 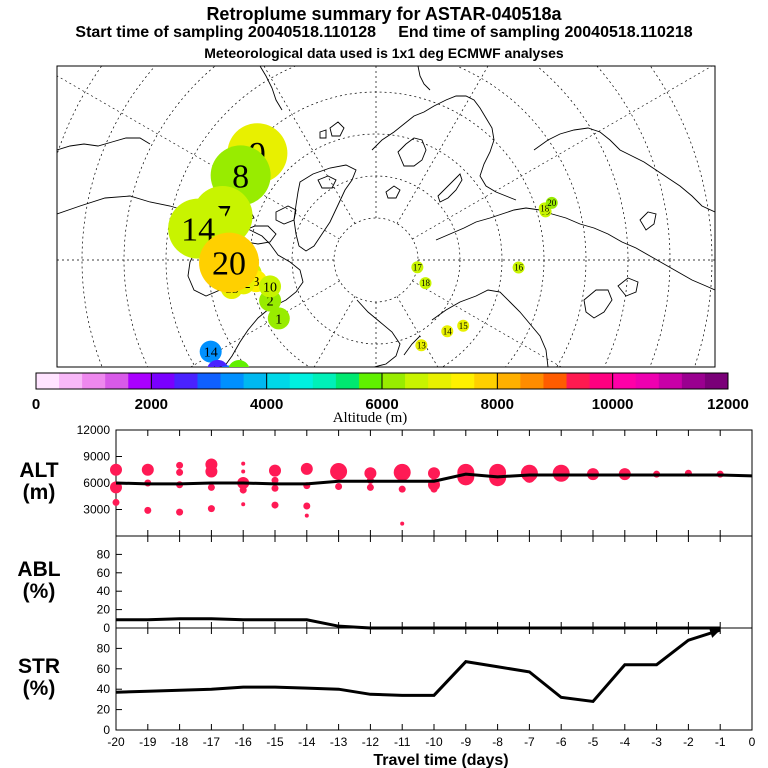 What do you see at coordinates (104, 591) in the screenshot?
I see `y-tick-label: 40` at bounding box center [104, 591].